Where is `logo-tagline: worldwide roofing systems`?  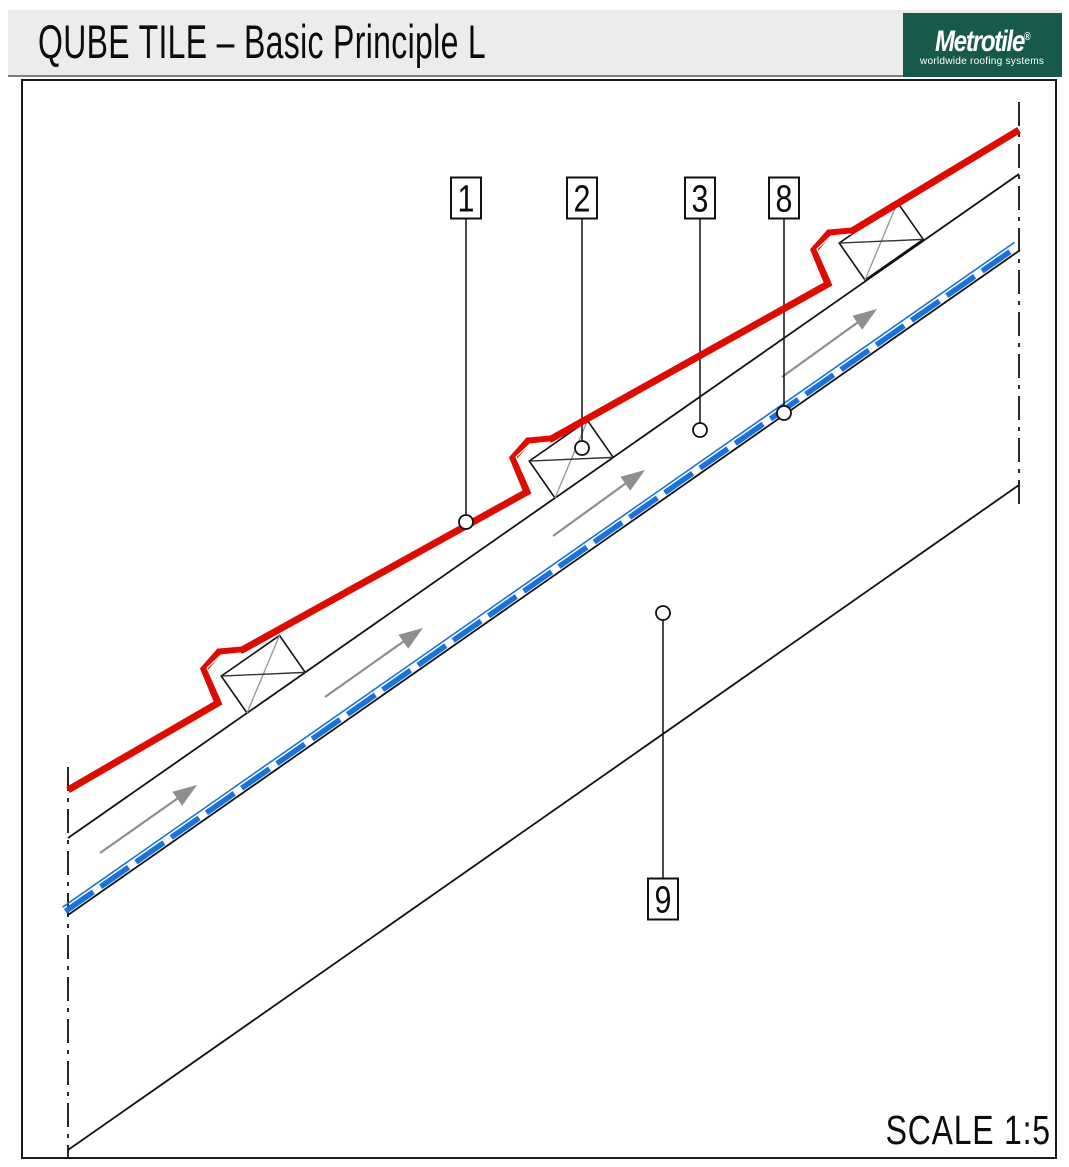
logo-tagline: worldwide roofing systems is located at coordinates (982, 60).